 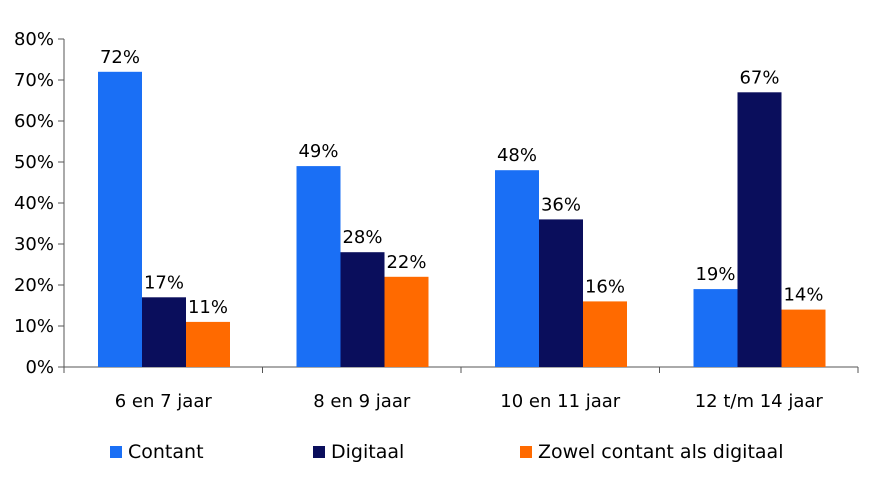 What do you see at coordinates (39, 367) in the screenshot?
I see `y-tick-label: 0%` at bounding box center [39, 367].